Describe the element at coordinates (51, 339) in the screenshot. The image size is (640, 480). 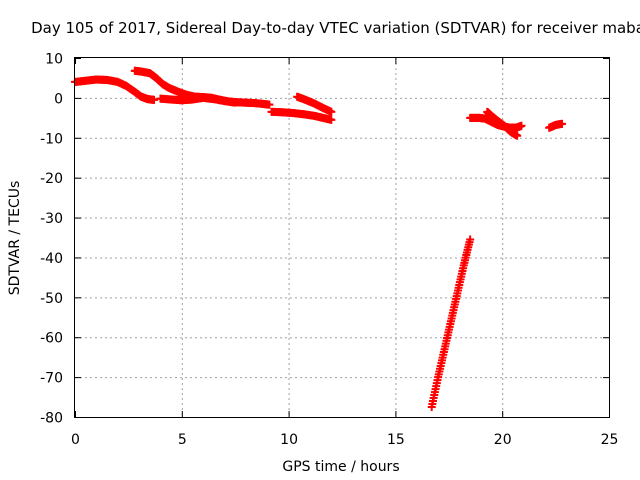
I see `y-tick-label: -60` at that location.